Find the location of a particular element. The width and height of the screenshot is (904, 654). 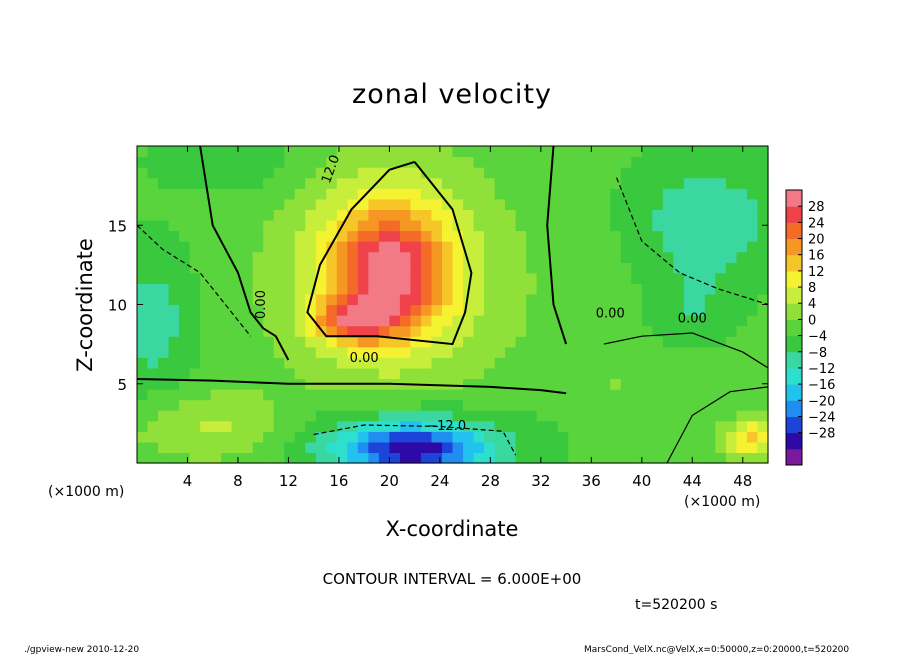

x-axis-label: X-coordinate is located at coordinates (452, 529).